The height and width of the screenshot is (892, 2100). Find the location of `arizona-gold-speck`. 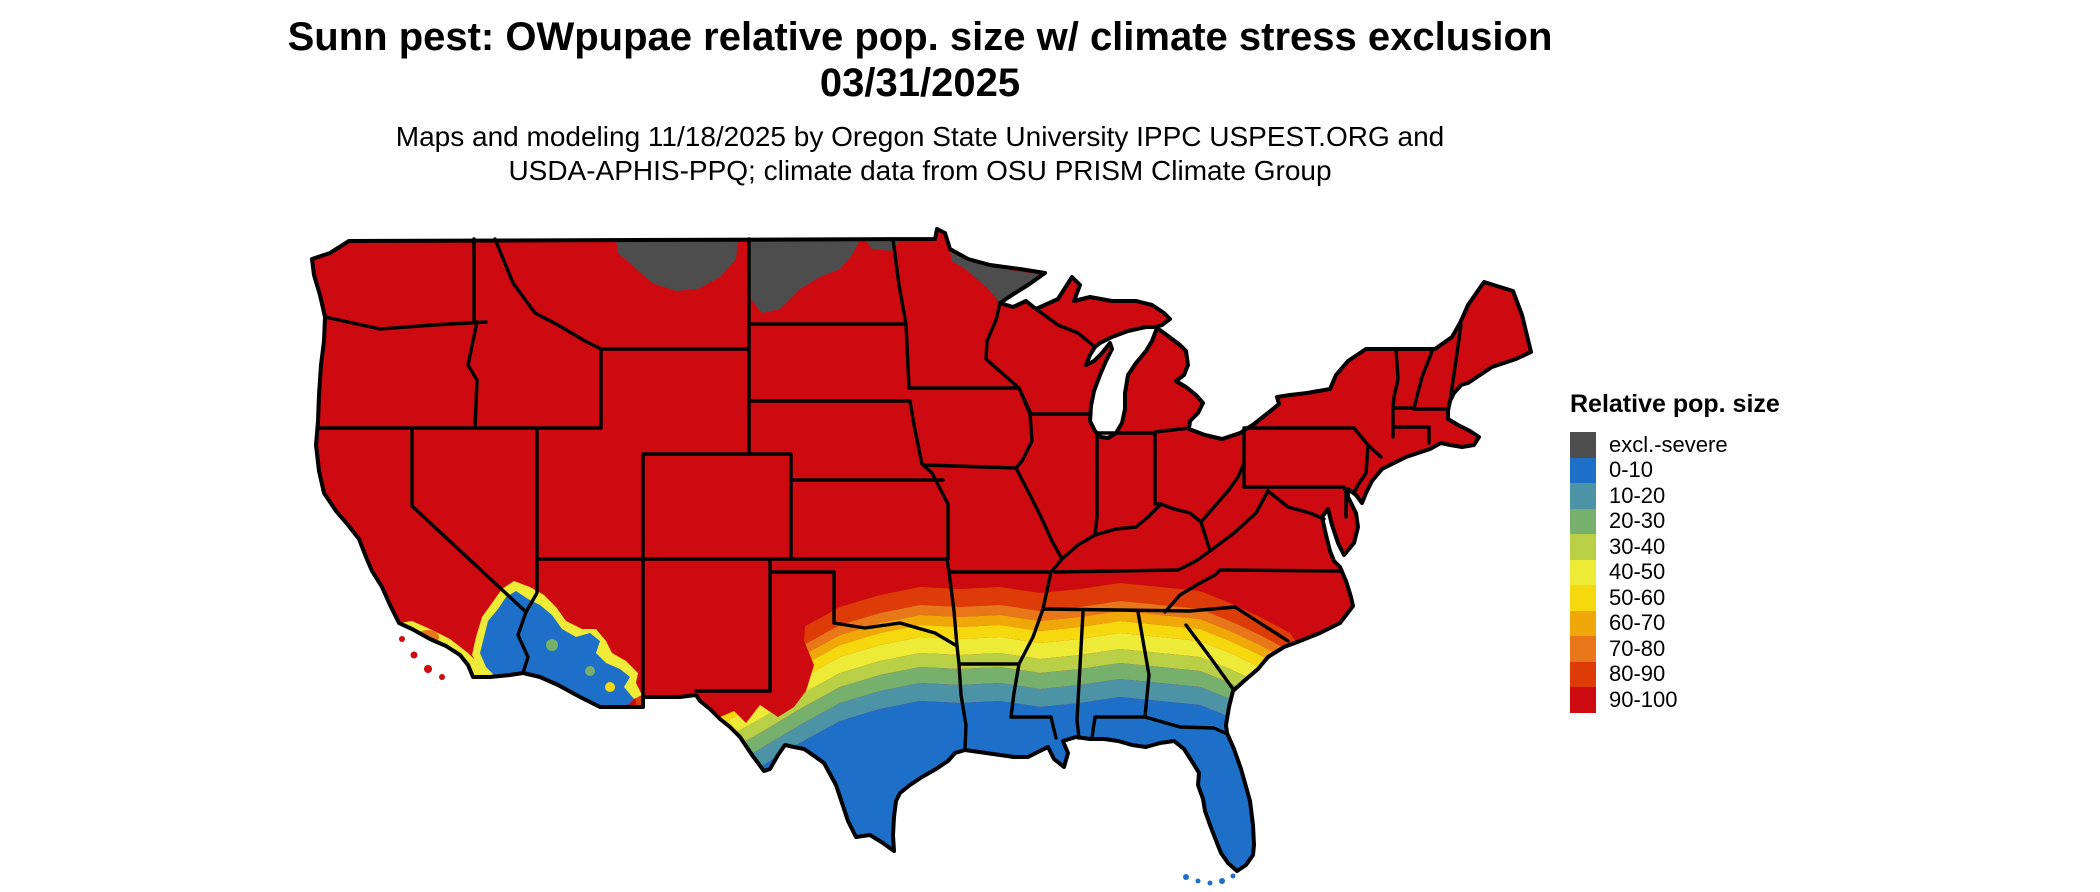

arizona-gold-speck is located at coordinates (610, 687).